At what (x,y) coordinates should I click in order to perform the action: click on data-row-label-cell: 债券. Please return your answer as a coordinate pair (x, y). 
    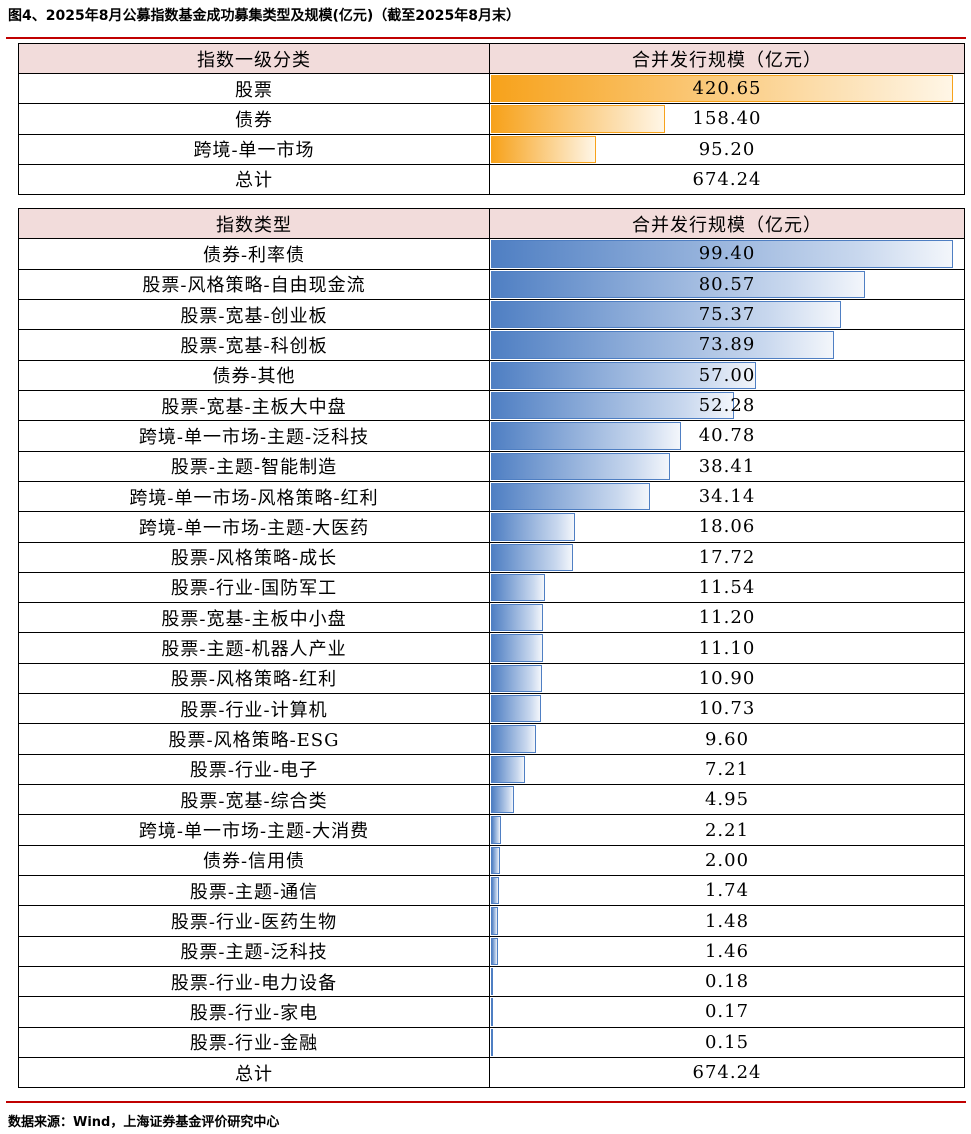
    Looking at the image, I should click on (254, 119).